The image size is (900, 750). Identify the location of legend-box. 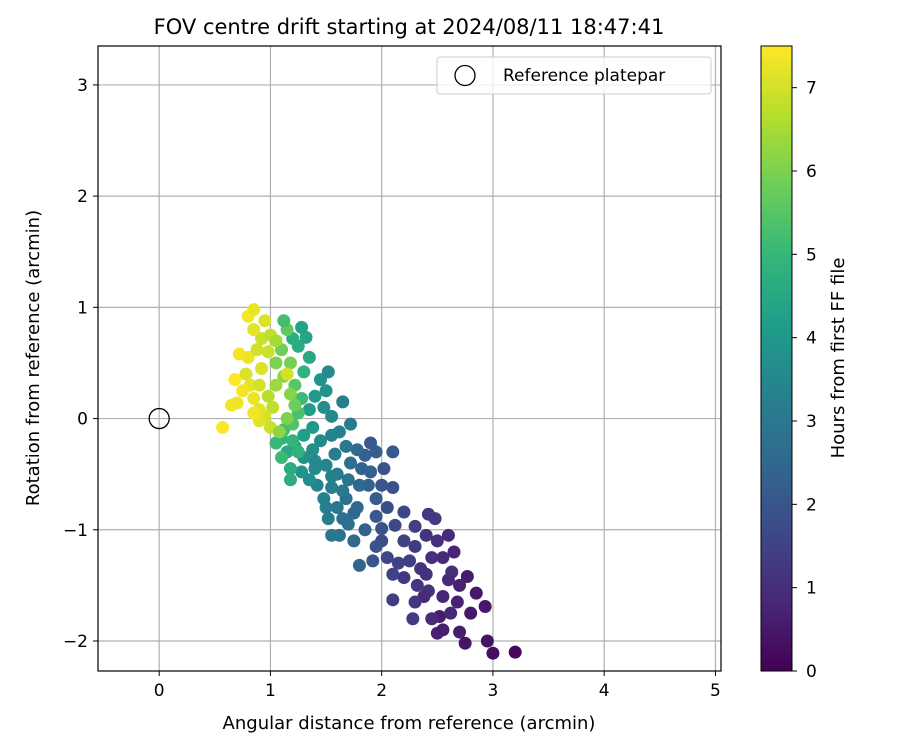
(574, 75).